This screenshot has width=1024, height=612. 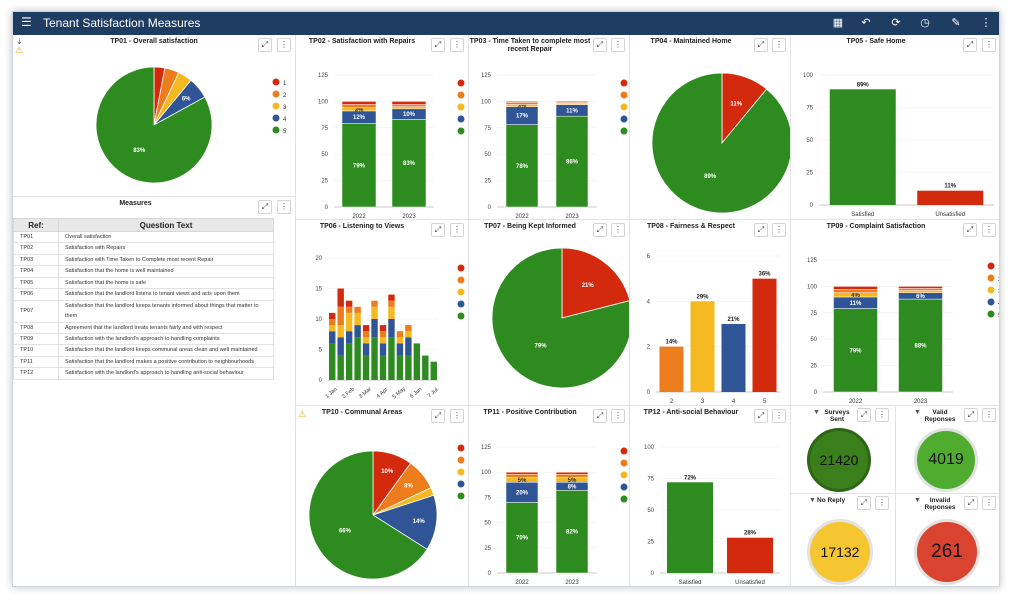 I want to click on x-tick-label: 4 Apr, so click(x=383, y=393).